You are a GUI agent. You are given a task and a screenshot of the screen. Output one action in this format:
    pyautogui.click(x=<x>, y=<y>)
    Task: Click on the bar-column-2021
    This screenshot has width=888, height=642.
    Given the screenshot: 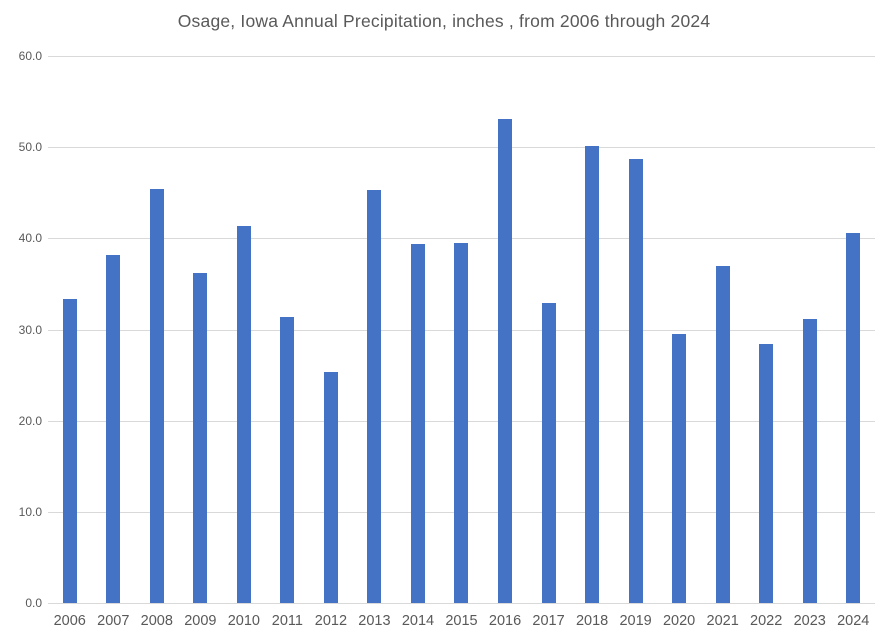 What is the action you would take?
    pyautogui.click(x=723, y=329)
    